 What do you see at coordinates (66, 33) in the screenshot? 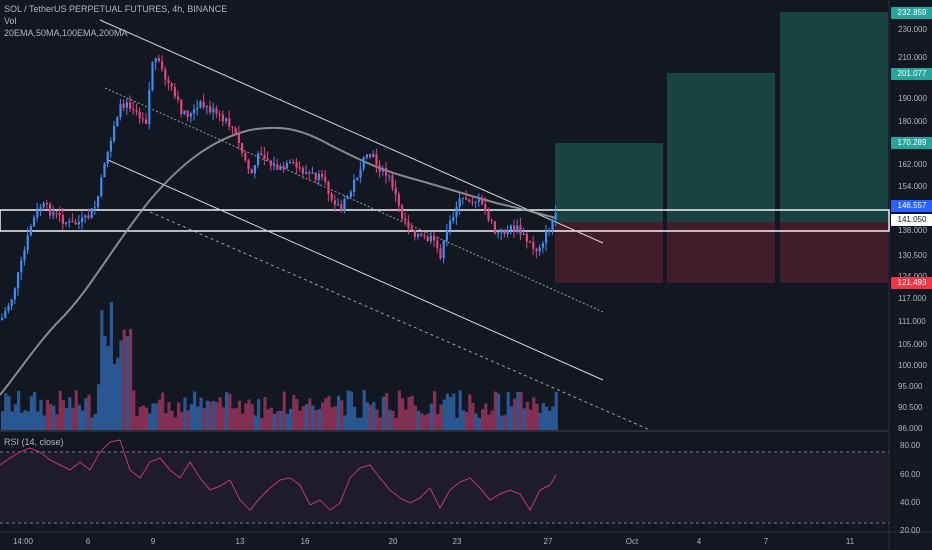
I see `indicators-label: 20EMA,50MA,100EMA,200MA` at bounding box center [66, 33].